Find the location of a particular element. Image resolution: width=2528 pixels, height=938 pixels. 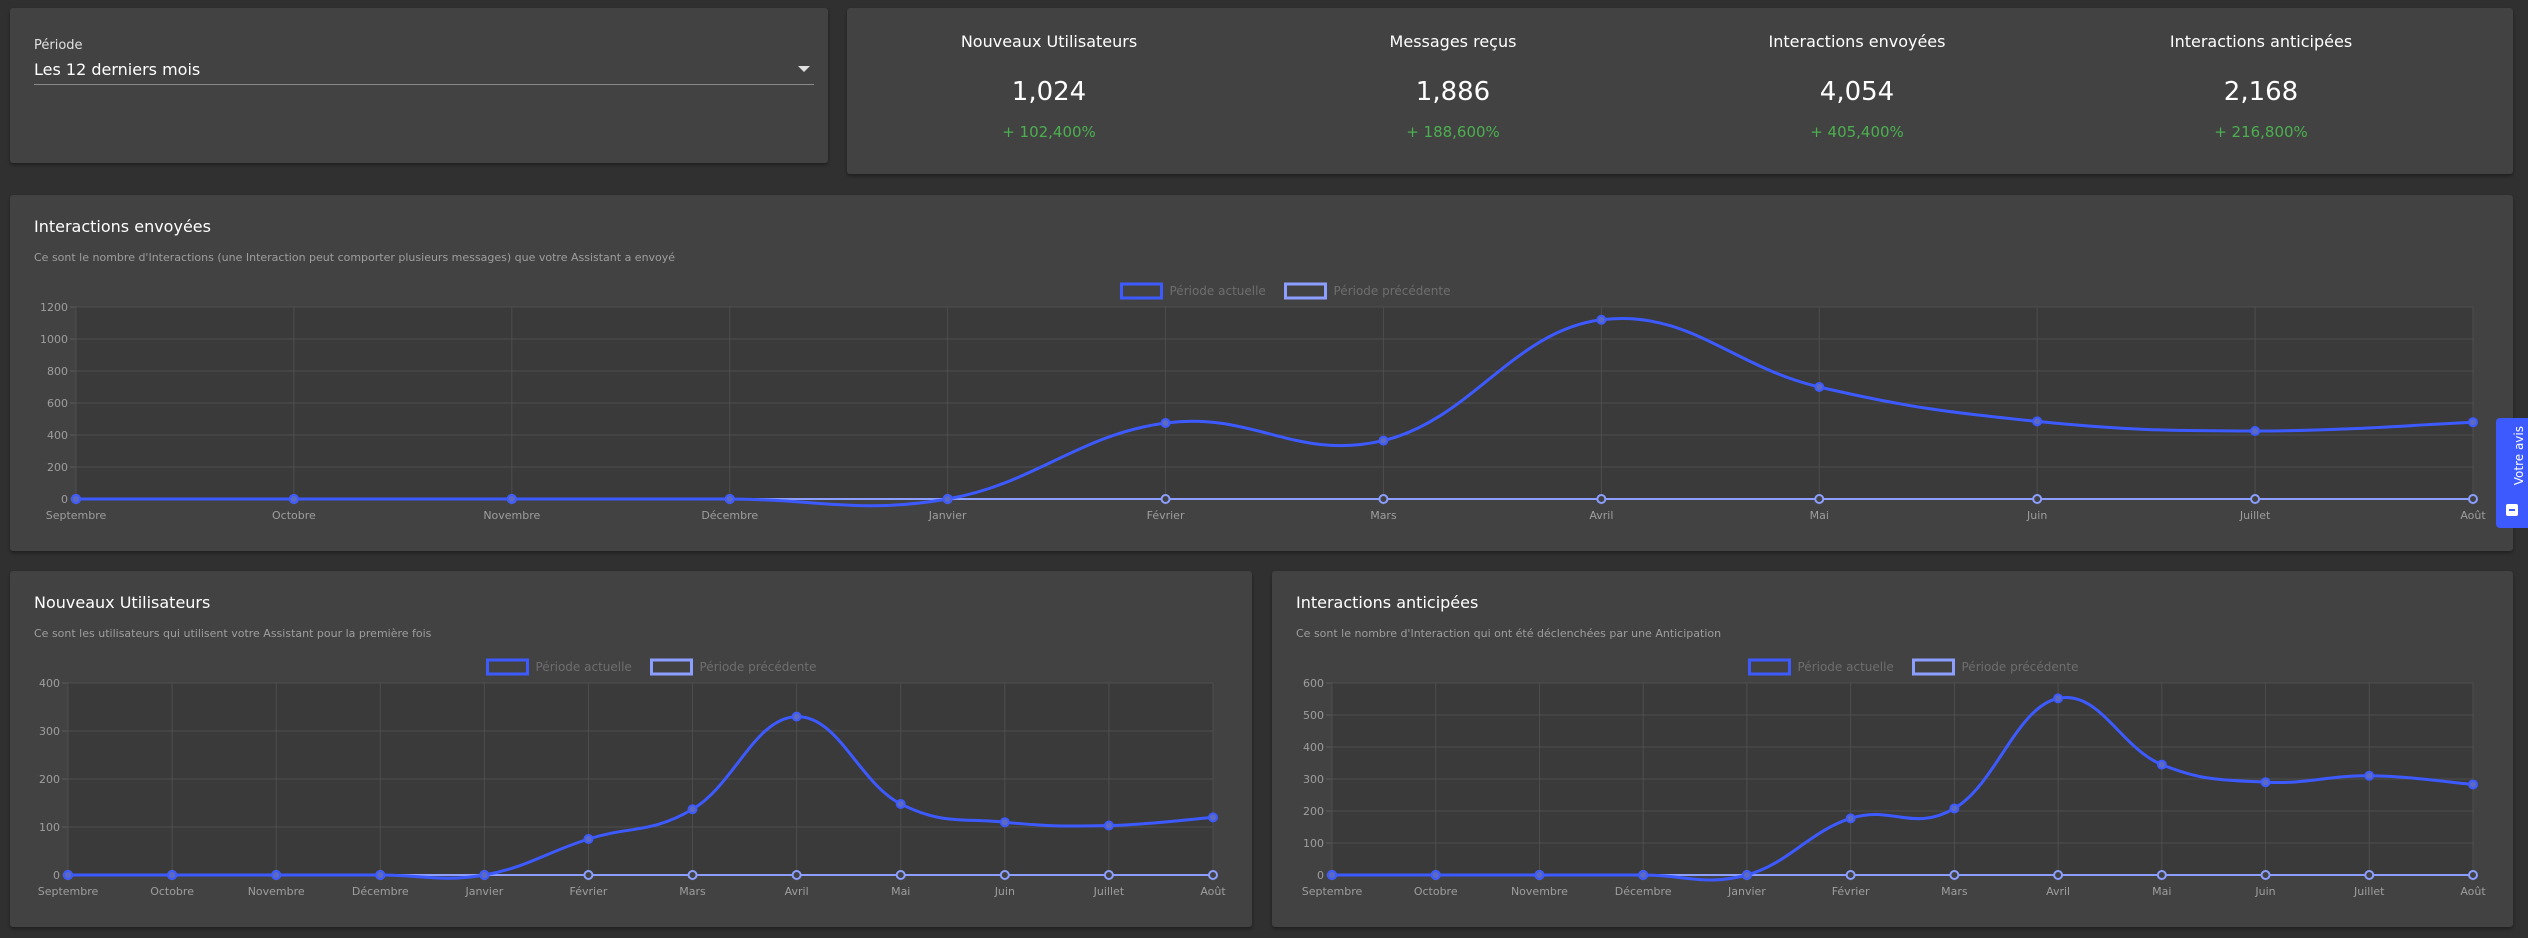

period-select: Les 12 derniers mois is located at coordinates (424, 70).